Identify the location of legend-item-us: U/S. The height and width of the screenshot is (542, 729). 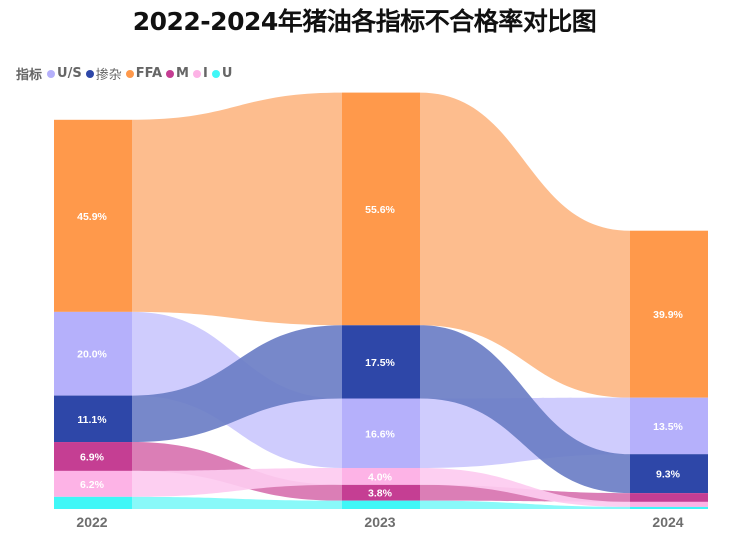
(64, 73).